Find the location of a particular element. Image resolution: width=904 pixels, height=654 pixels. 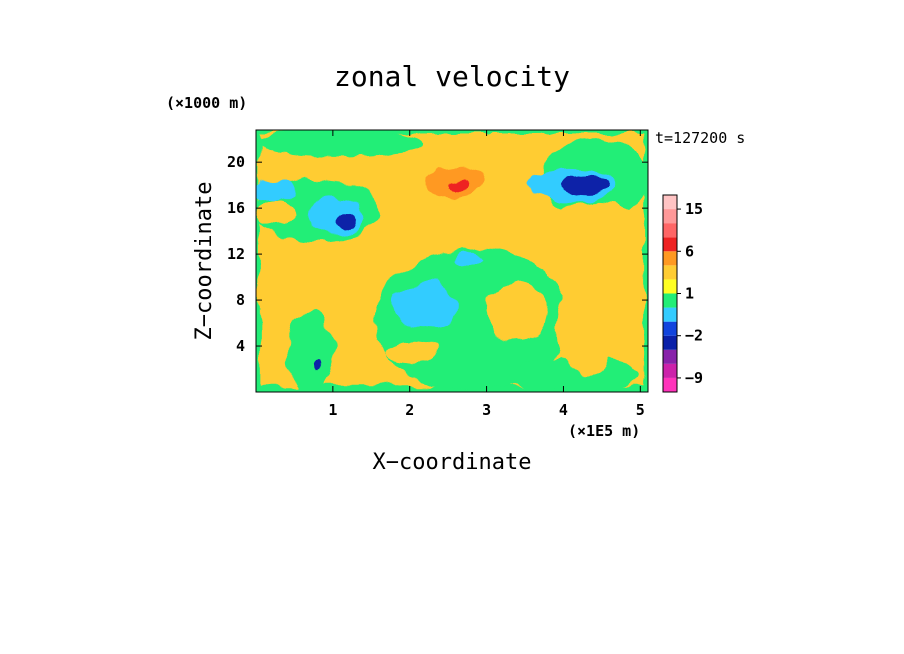

y-tick-label: 12 is located at coordinates (236, 254).